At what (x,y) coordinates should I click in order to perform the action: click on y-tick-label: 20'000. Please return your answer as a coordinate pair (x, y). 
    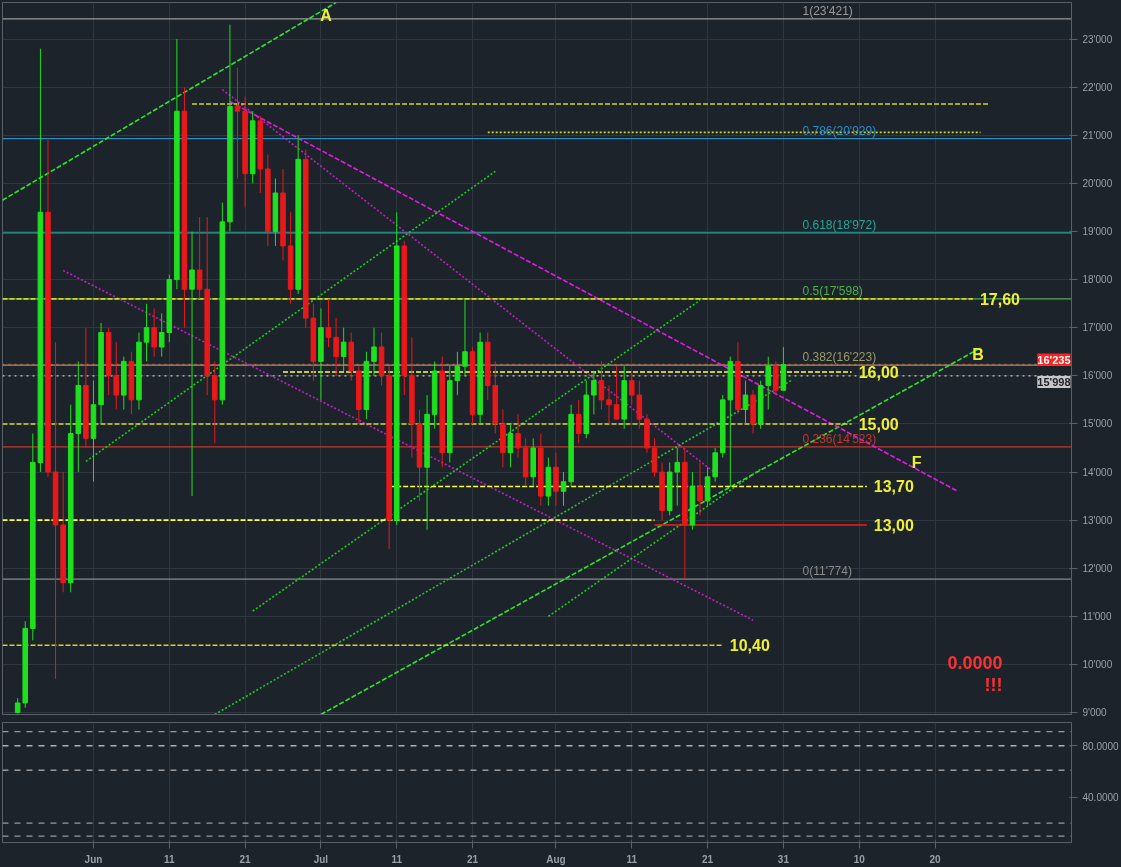
    Looking at the image, I should click on (1097, 183).